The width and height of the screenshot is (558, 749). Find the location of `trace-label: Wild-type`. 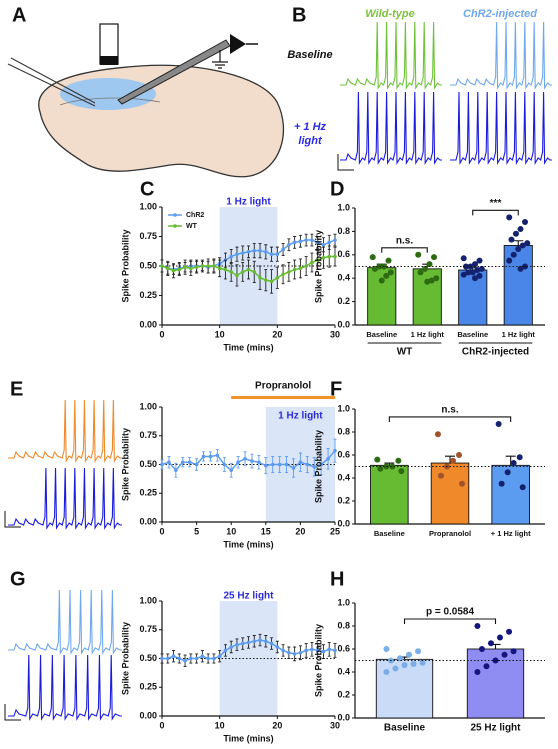

trace-label: Wild-type is located at coordinates (389, 14).